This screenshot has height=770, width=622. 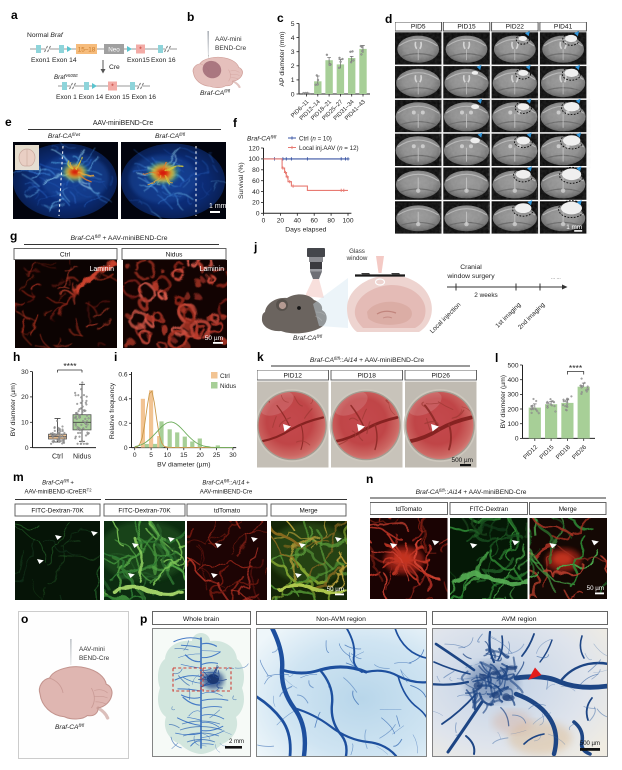 I want to click on svg-text: 500 µm, so click(x=462, y=460).